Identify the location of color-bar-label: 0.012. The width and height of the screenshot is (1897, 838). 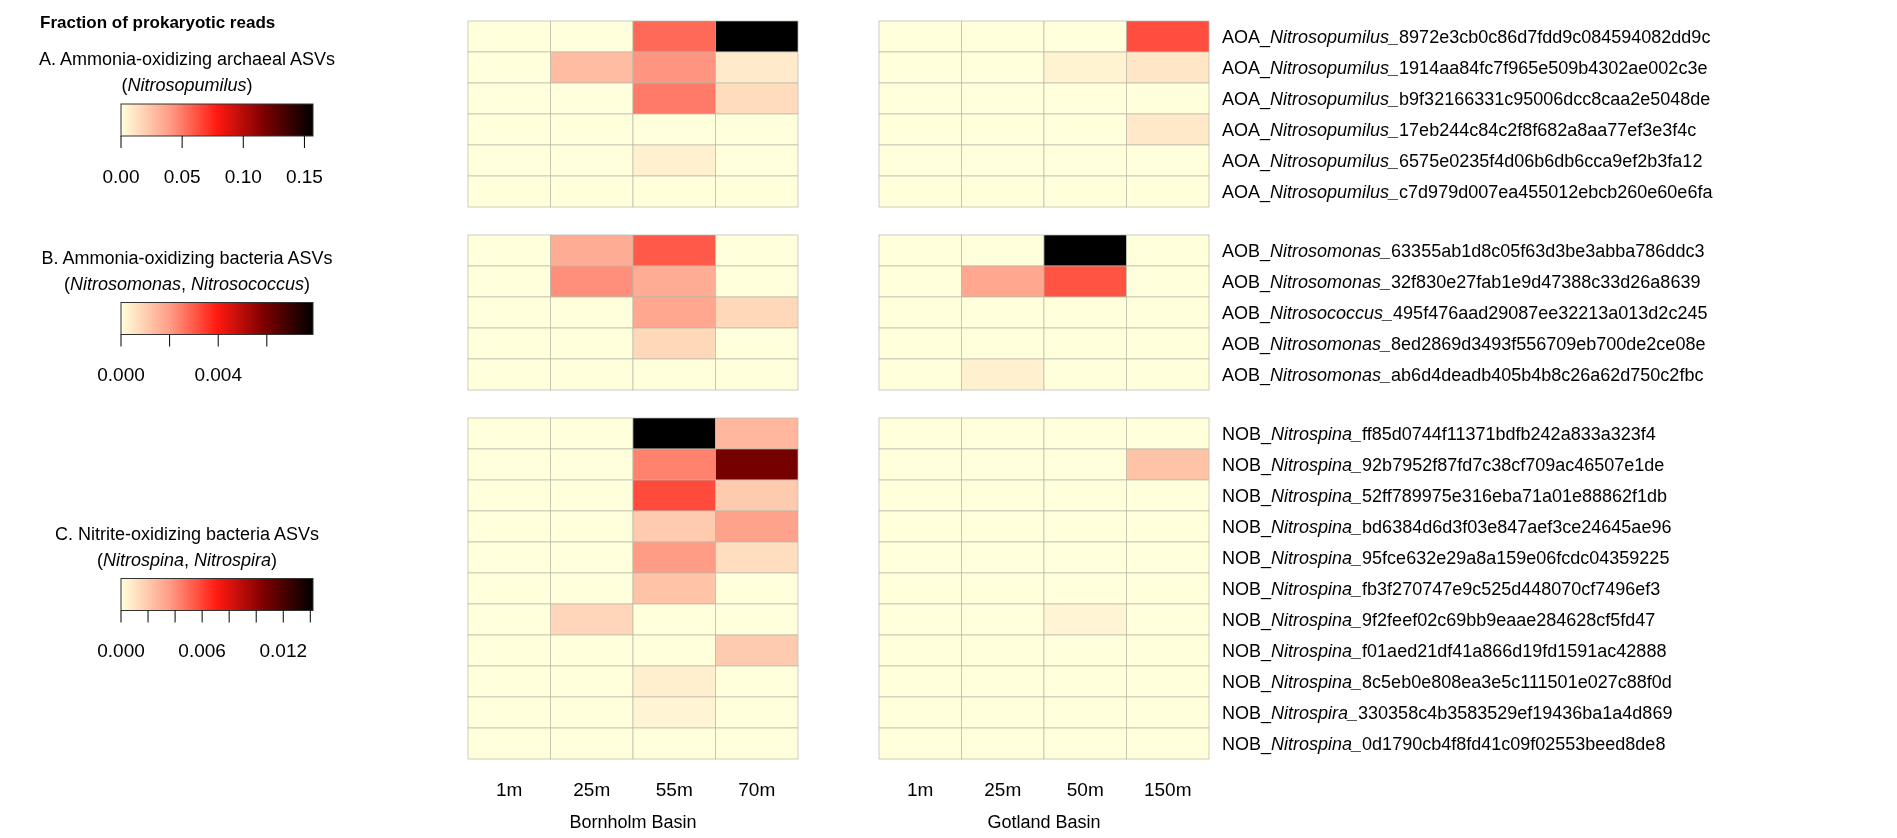
(283, 650).